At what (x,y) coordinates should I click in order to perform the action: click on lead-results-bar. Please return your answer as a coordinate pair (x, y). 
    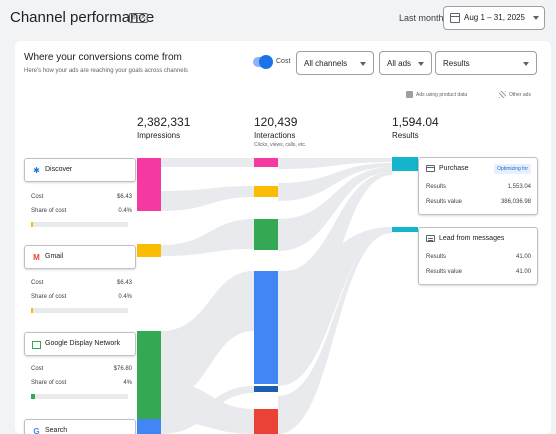
    Looking at the image, I should click on (405, 229).